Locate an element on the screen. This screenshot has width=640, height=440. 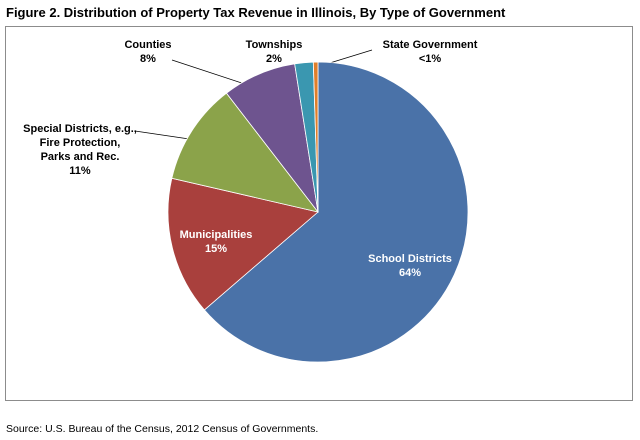
slice-label: Townships 2% is located at coordinates (274, 52).